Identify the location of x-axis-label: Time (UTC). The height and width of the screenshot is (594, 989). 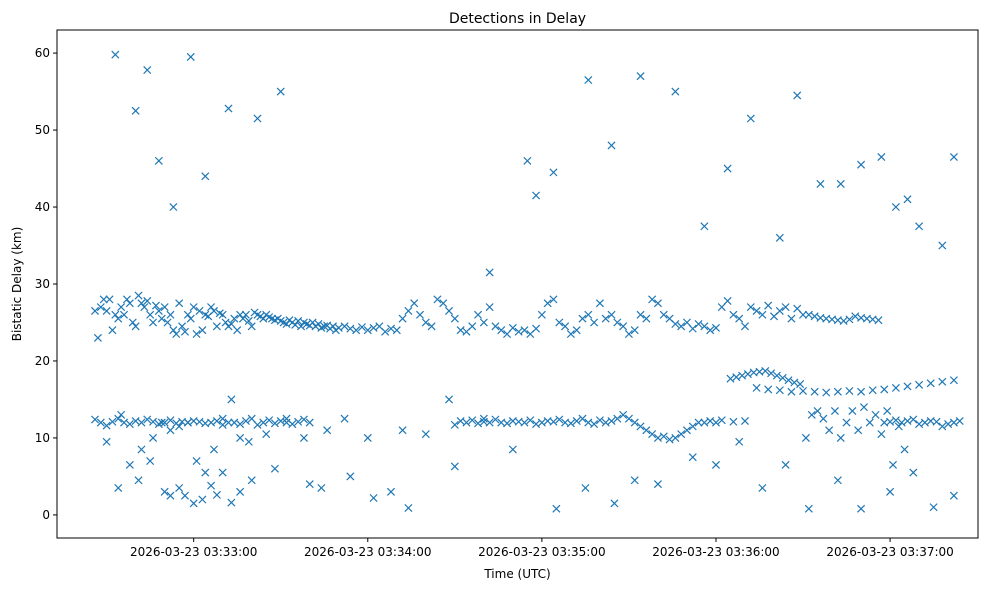
(516, 574).